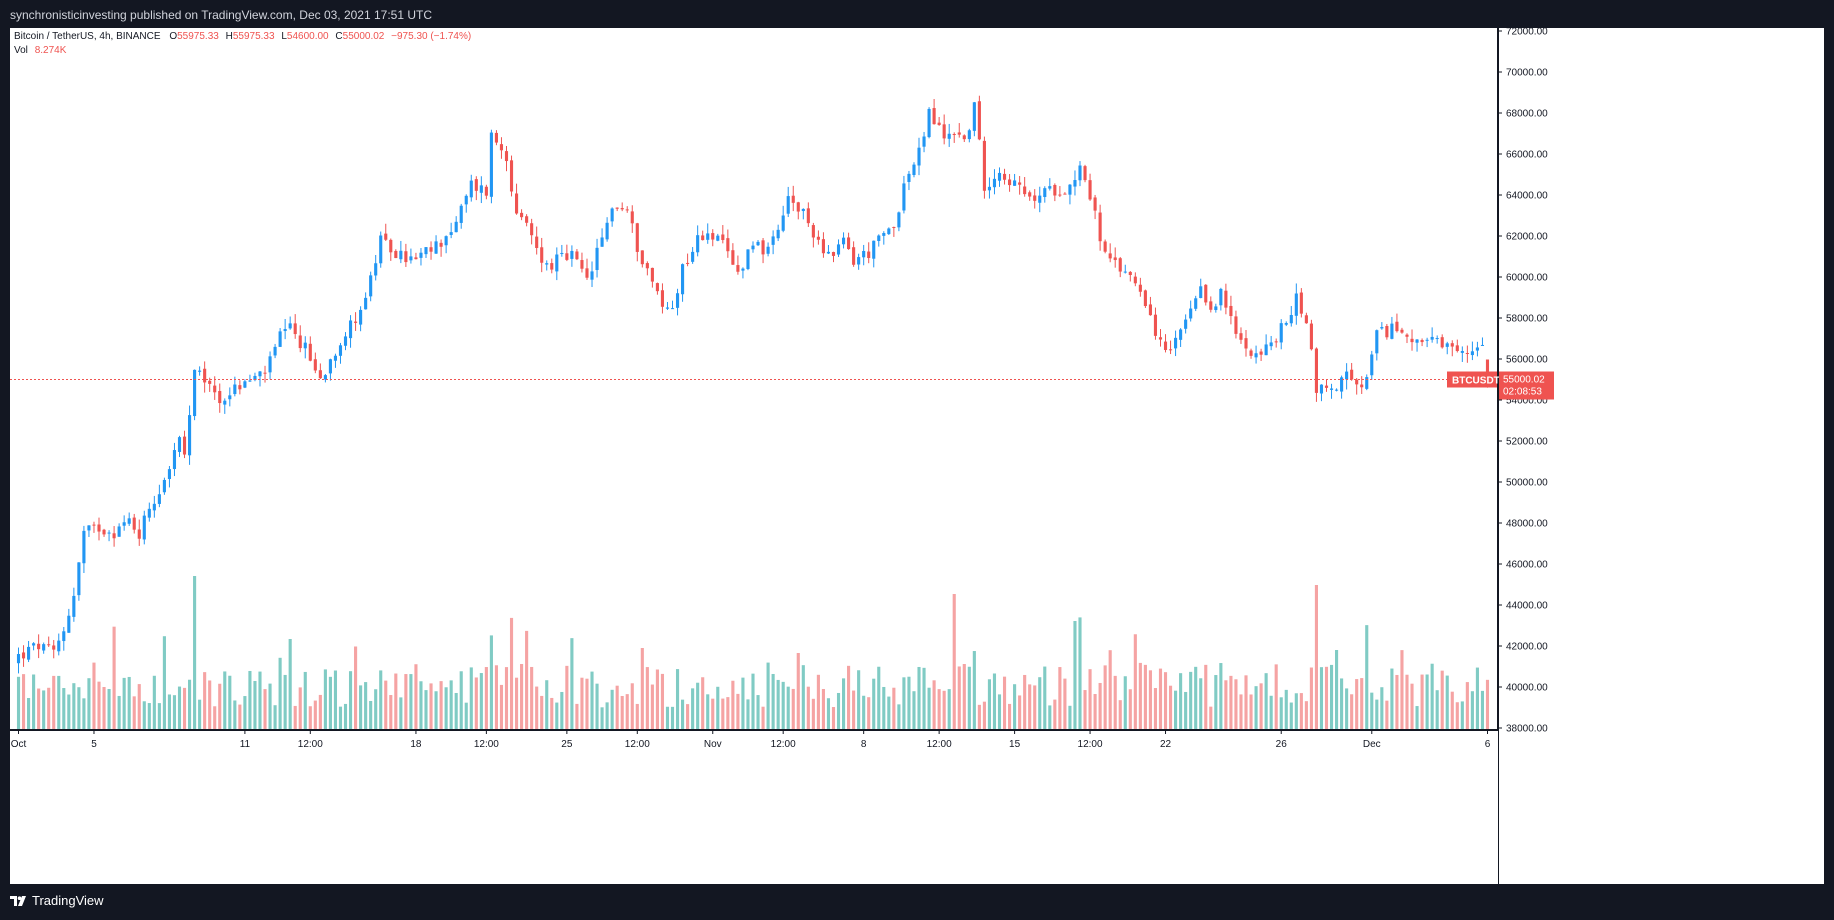 The height and width of the screenshot is (920, 1834). What do you see at coordinates (1527, 73) in the screenshot?
I see `price-tick-label: 70000.00` at bounding box center [1527, 73].